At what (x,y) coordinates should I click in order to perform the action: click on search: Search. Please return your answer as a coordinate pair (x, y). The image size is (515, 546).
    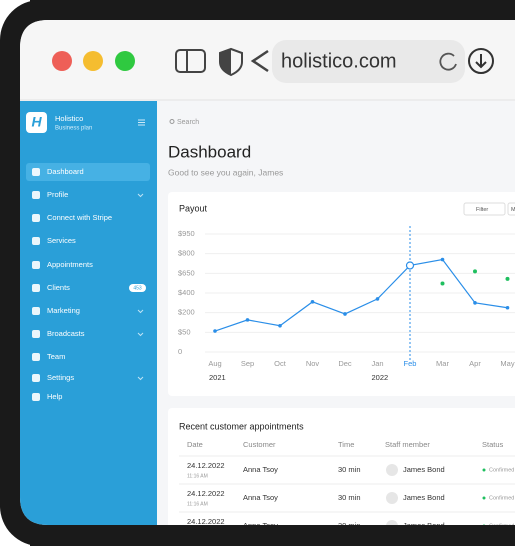
    Looking at the image, I should click on (188, 122).